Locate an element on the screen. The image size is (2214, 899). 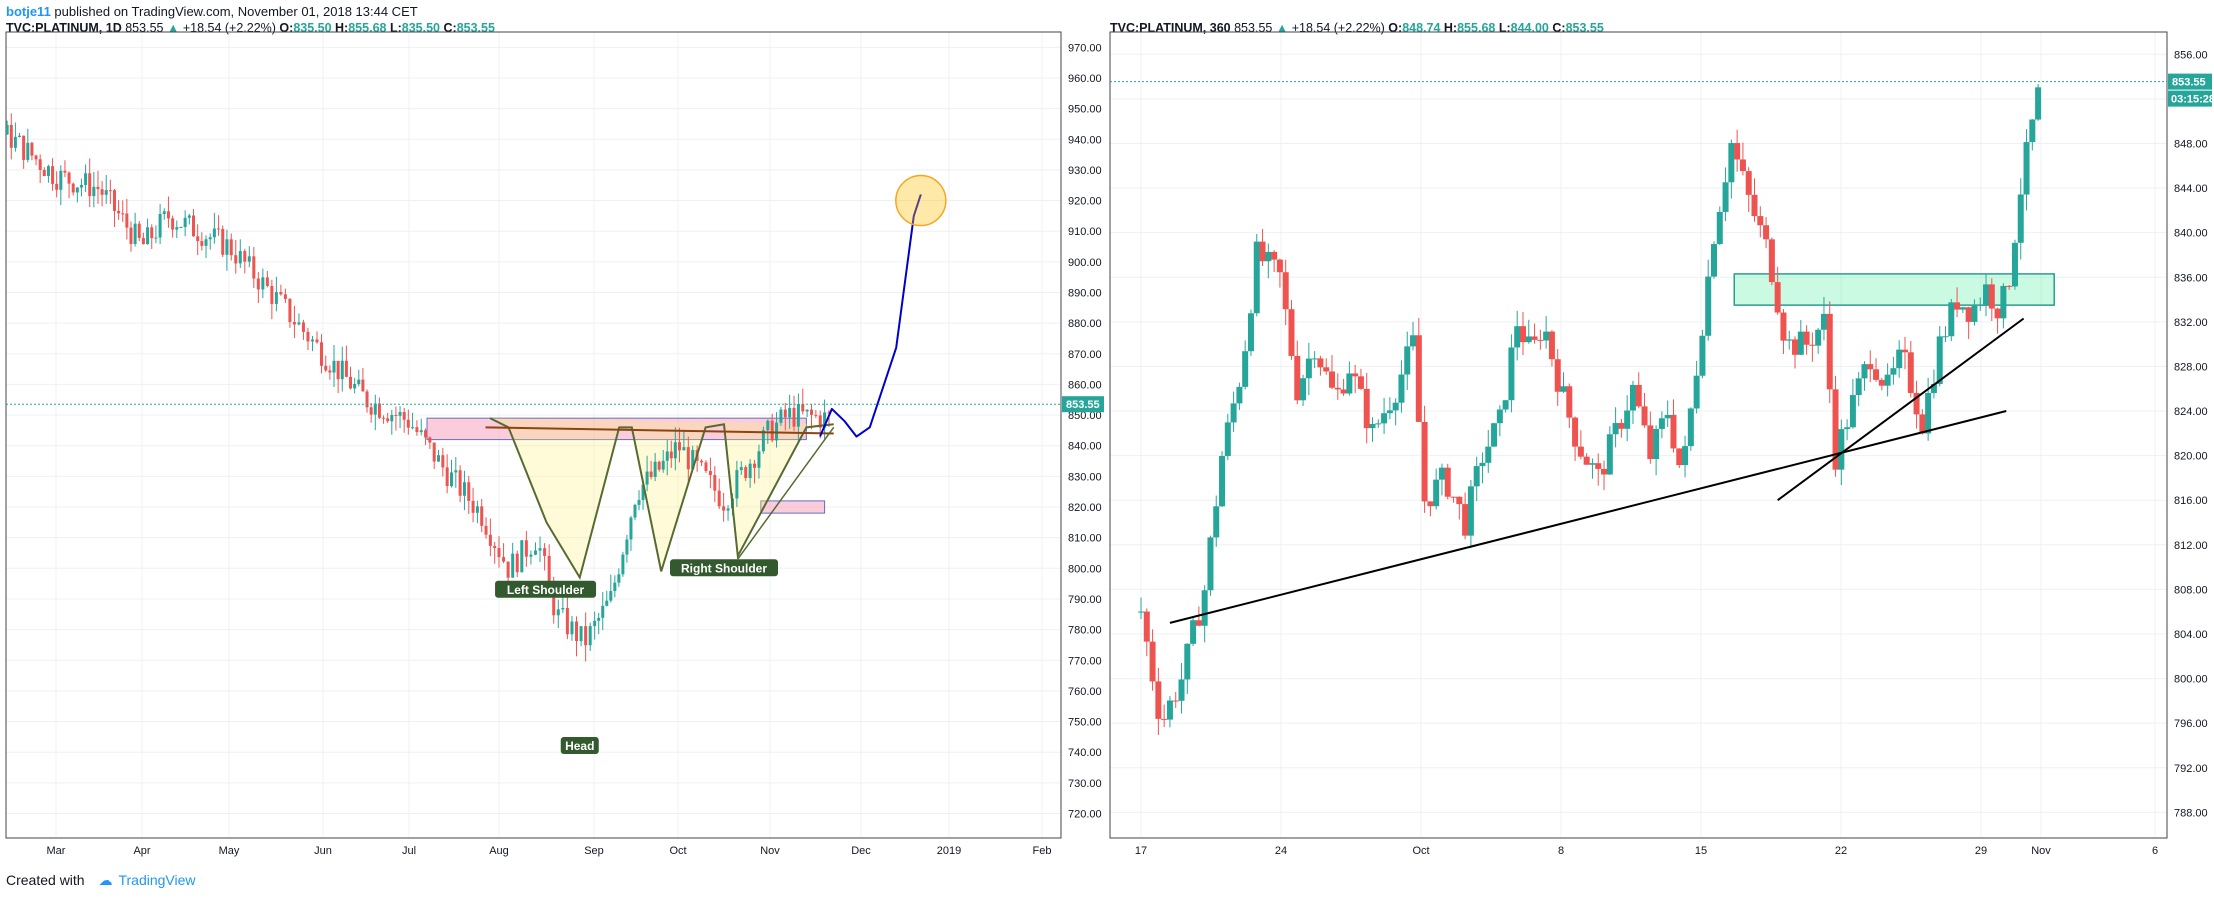
x-tick-label: 17 is located at coordinates (1141, 851).